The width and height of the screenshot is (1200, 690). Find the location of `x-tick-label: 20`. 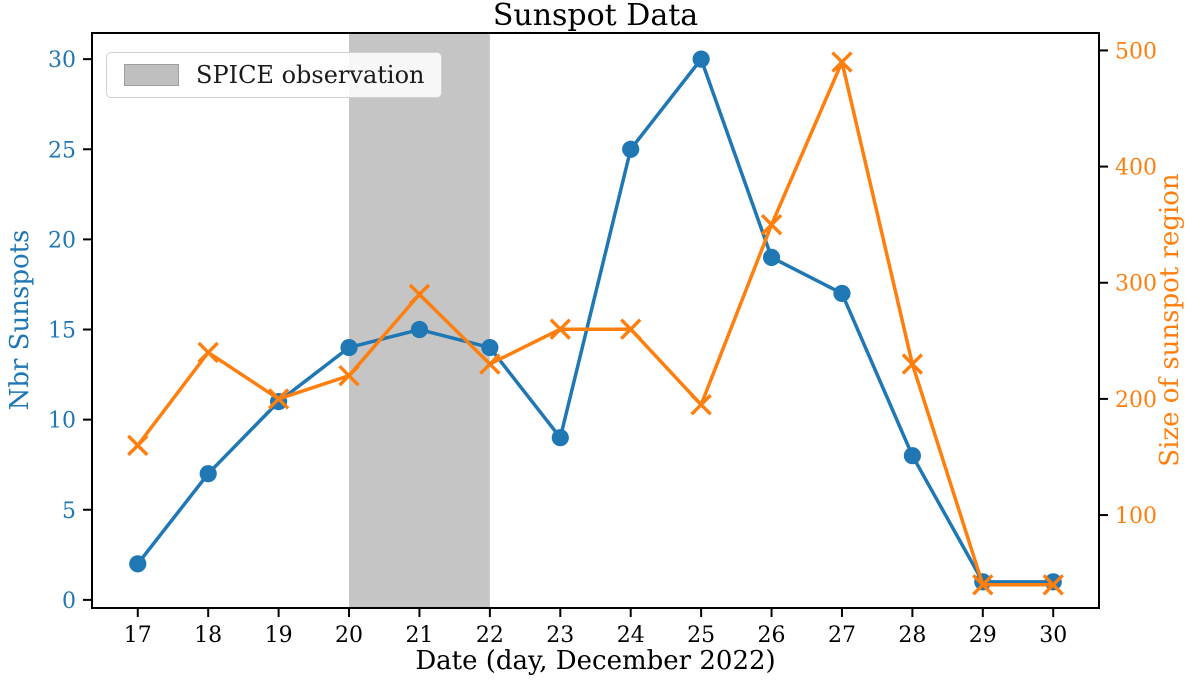

x-tick-label: 20 is located at coordinates (349, 635).